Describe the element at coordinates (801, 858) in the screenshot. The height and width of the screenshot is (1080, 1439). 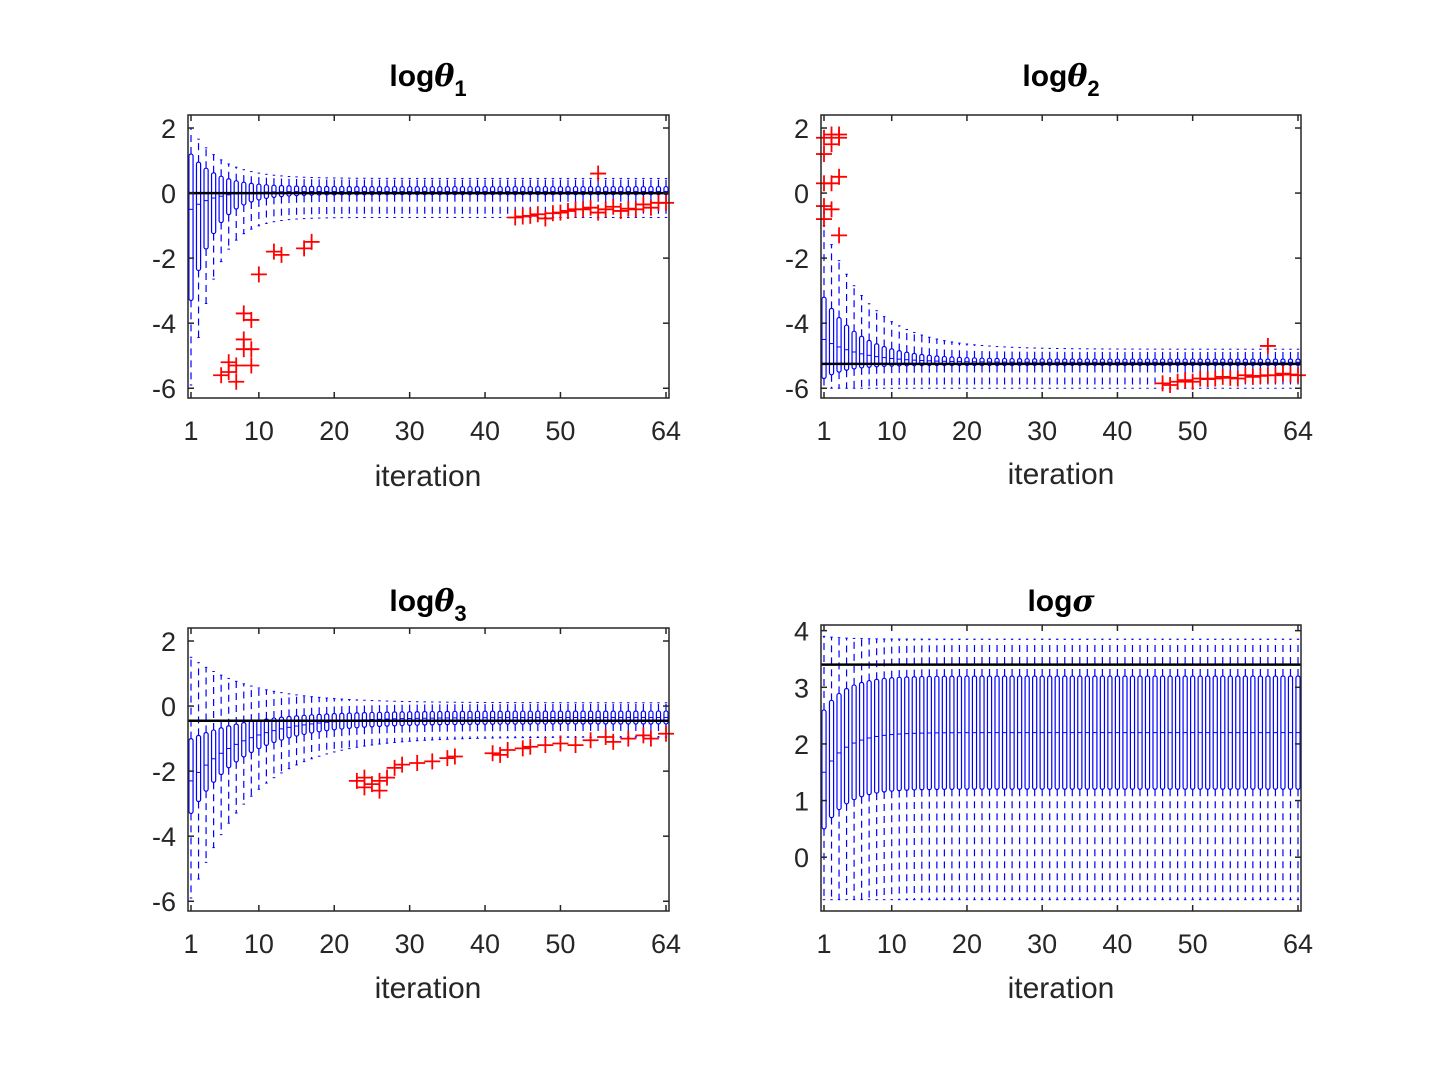
I see `y-tick-label: 0` at that location.